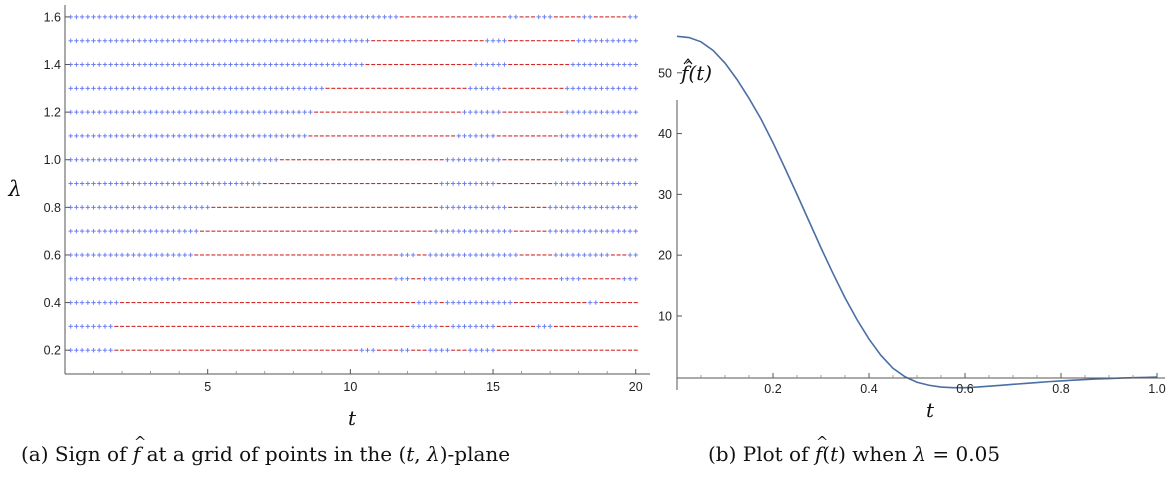 Image resolution: width=1172 pixels, height=481 pixels. Describe the element at coordinates (433, 454) in the screenshot. I see `caption-a-lambda: λ` at that location.